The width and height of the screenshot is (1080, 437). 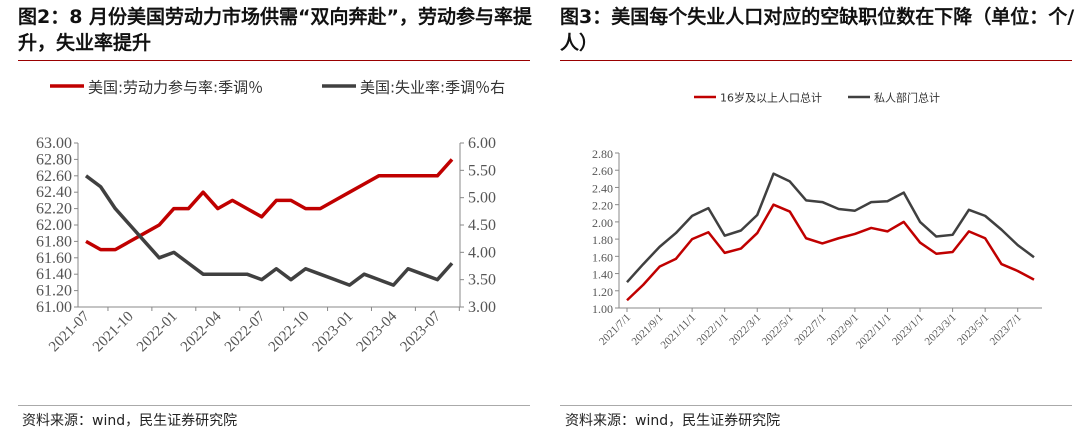 I want to click on left-y2-tick-label: 5.00, so click(x=482, y=198).